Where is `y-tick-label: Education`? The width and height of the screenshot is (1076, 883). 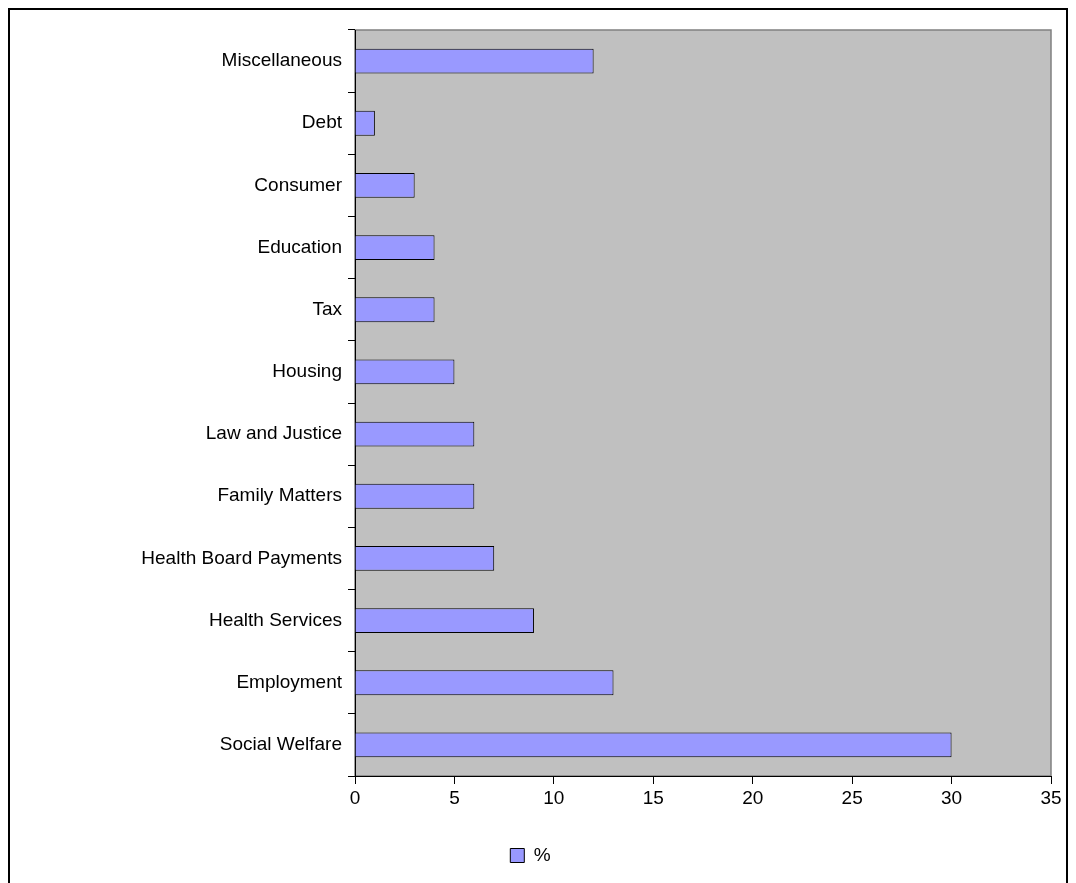 y-tick-label: Education is located at coordinates (299, 246).